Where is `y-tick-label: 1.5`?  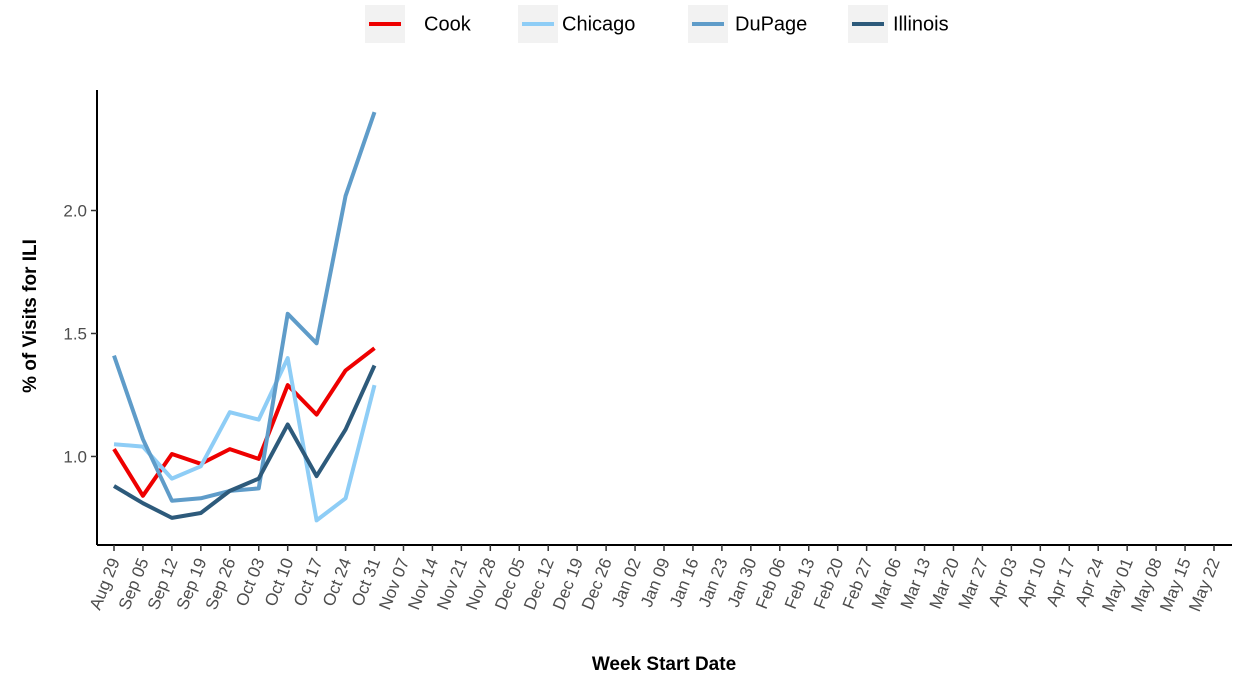
y-tick-label: 1.5 is located at coordinates (75, 333).